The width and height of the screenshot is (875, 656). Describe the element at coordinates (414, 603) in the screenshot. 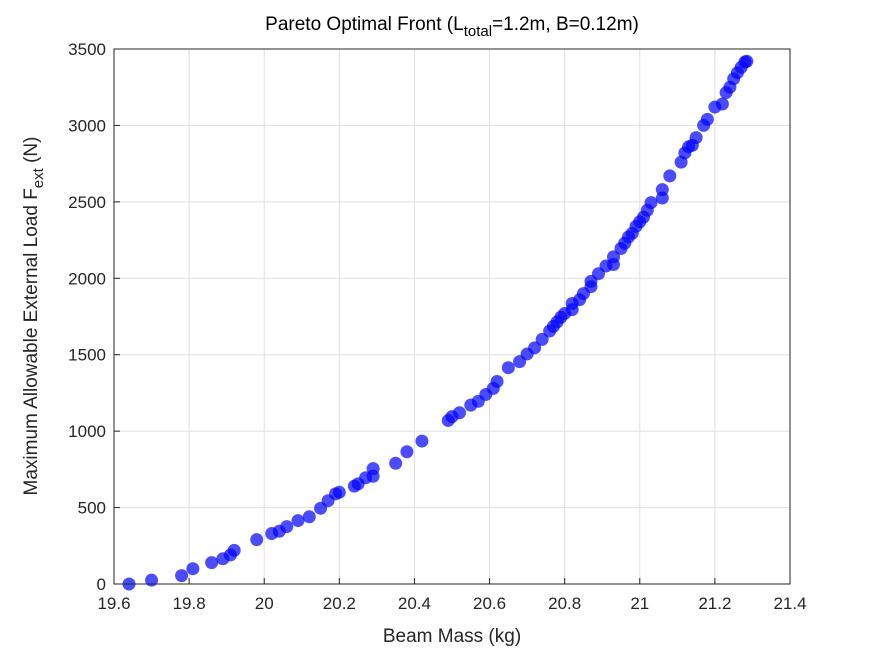

I see `x-tick-label: 20.4` at that location.